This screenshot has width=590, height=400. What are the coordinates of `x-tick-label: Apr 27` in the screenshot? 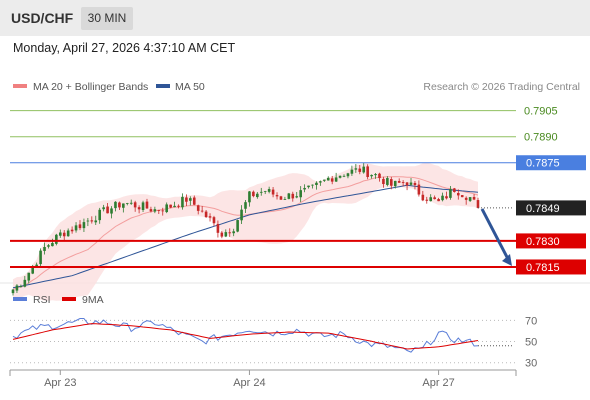 It's located at (438, 383).